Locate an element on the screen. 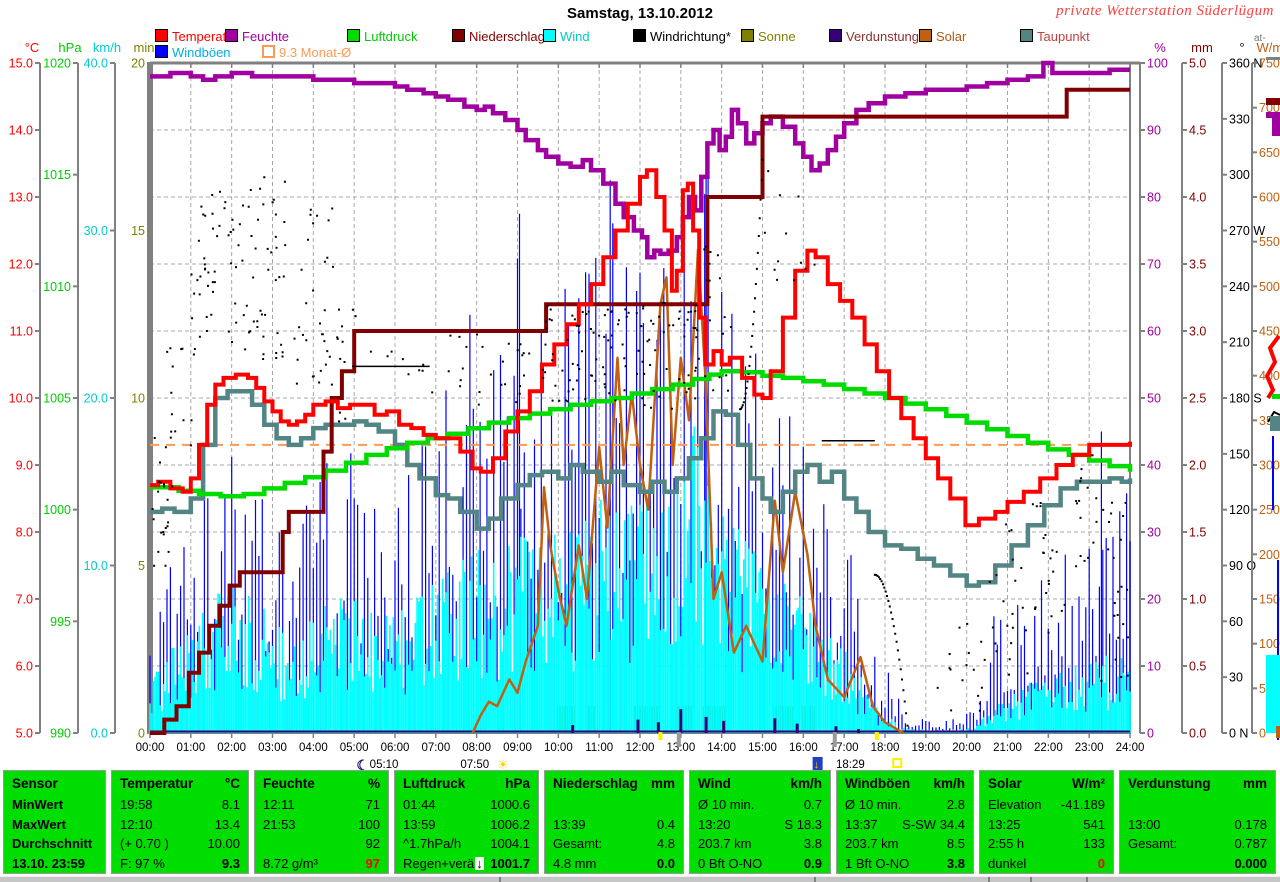 The height and width of the screenshot is (882, 1280). x-tick-label: 17:00 is located at coordinates (844, 748).